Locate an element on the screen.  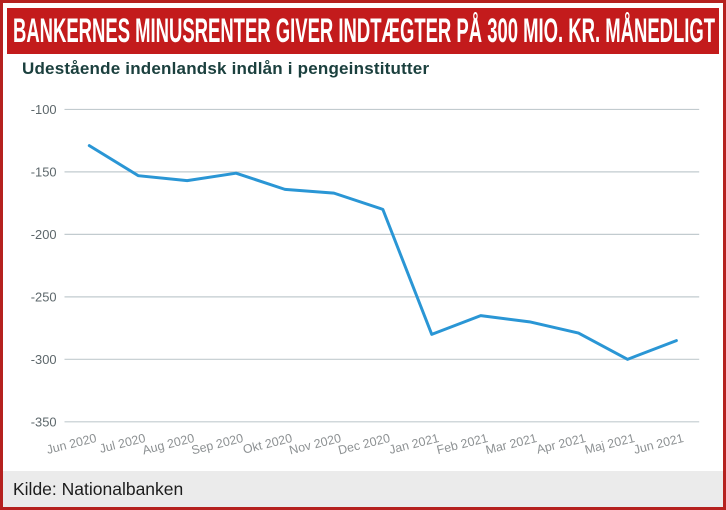
x-tick-label: Aug 2020 is located at coordinates (168, 444).